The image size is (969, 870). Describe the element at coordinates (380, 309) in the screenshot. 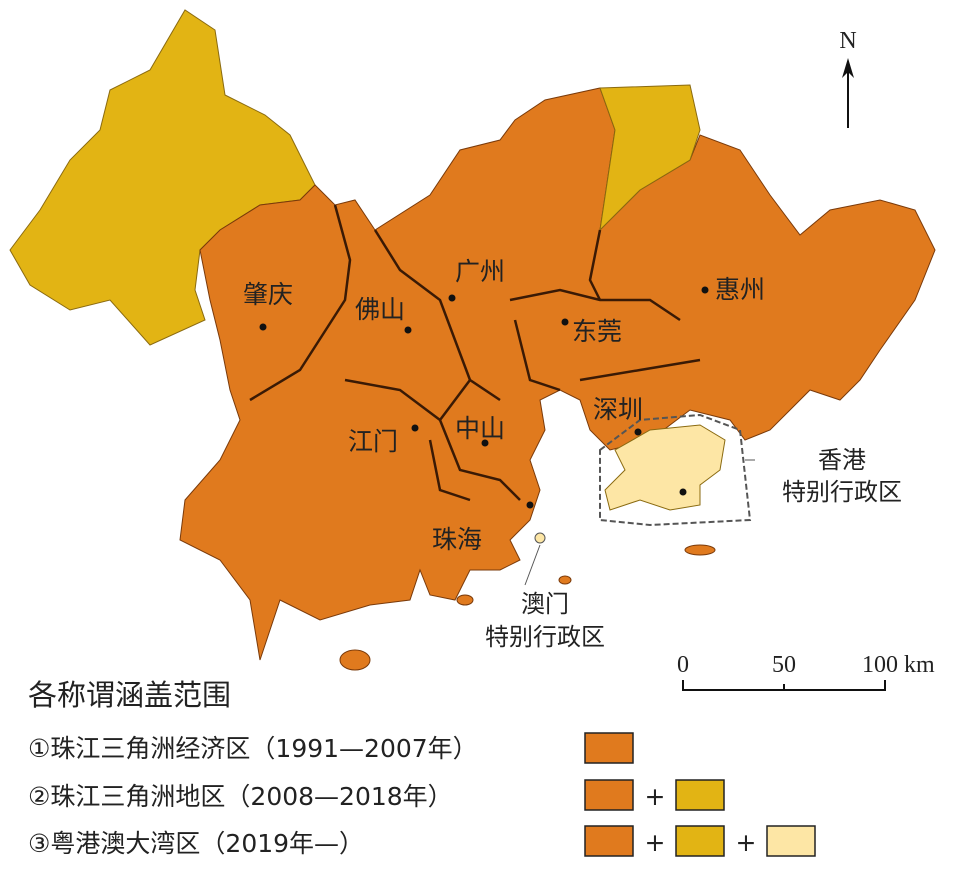

I see `city-label: 佛山` at that location.